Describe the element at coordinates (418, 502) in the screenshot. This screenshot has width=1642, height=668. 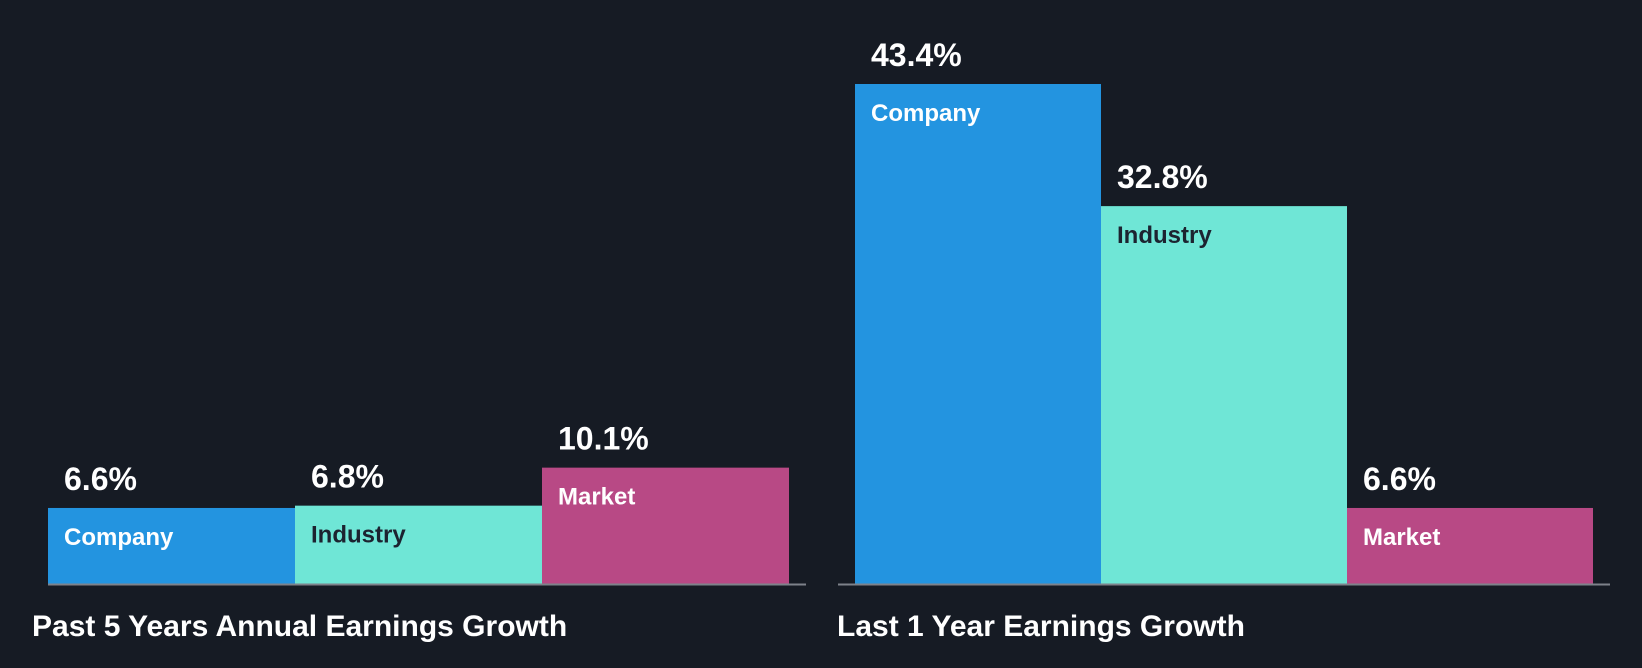
I see `bars-group: 6.6% Company 6.8% Industry 10.1% Market` at that location.